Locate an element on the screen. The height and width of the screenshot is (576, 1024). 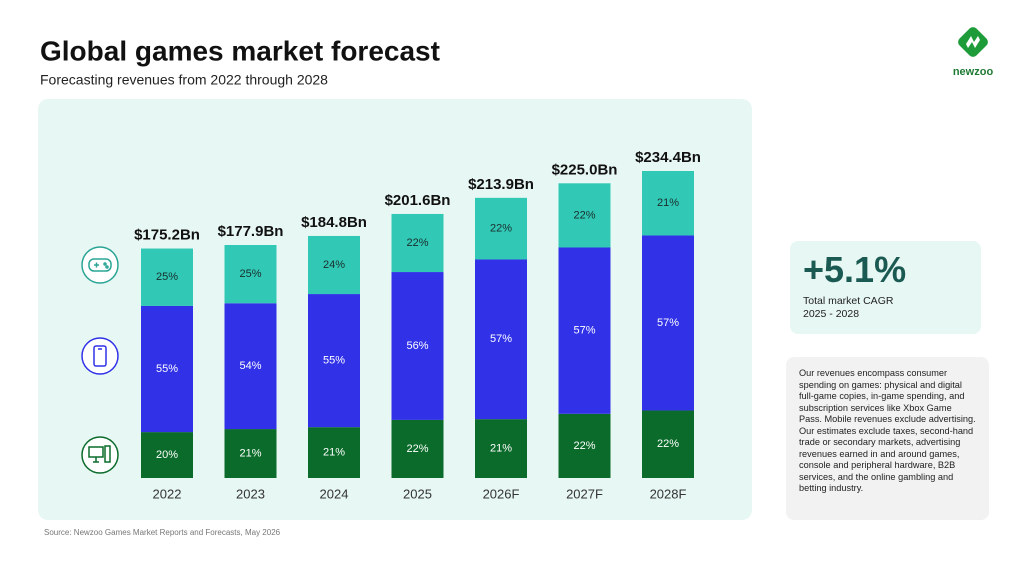
total-label: $175.2Bn is located at coordinates (167, 235).